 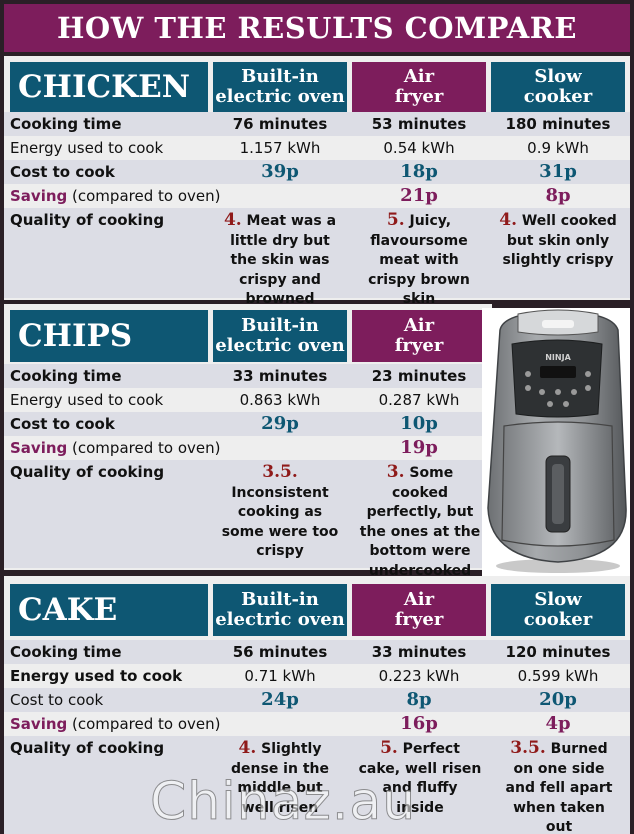 What do you see at coordinates (419, 699) in the screenshot?
I see `value-cost-fryer: 8p` at bounding box center [419, 699].